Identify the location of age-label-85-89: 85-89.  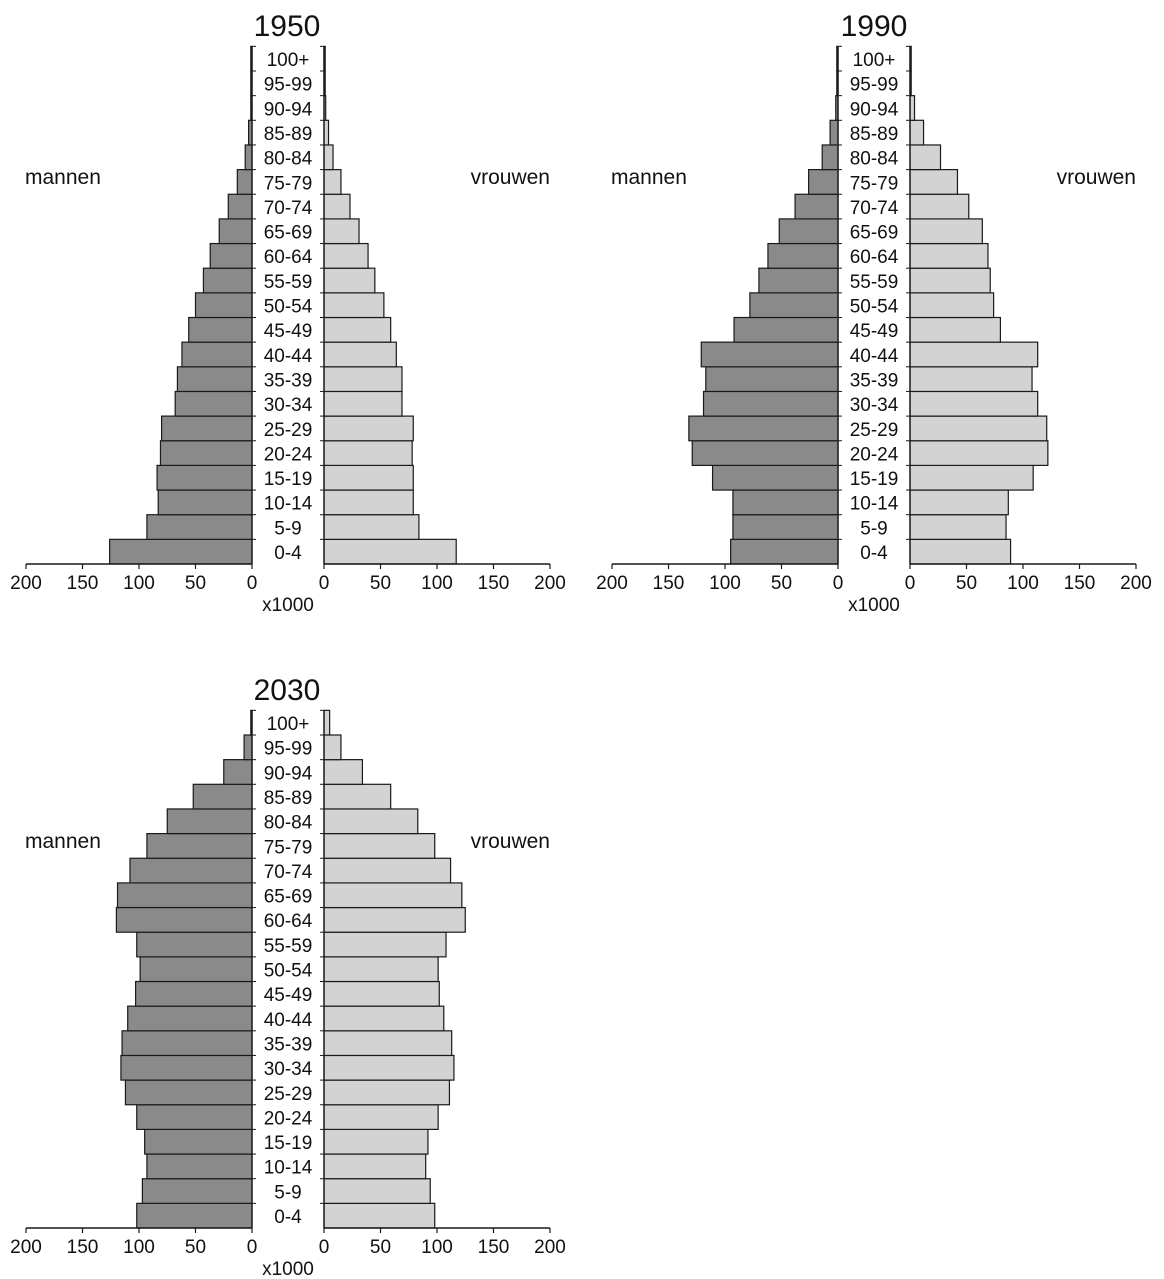
(874, 134).